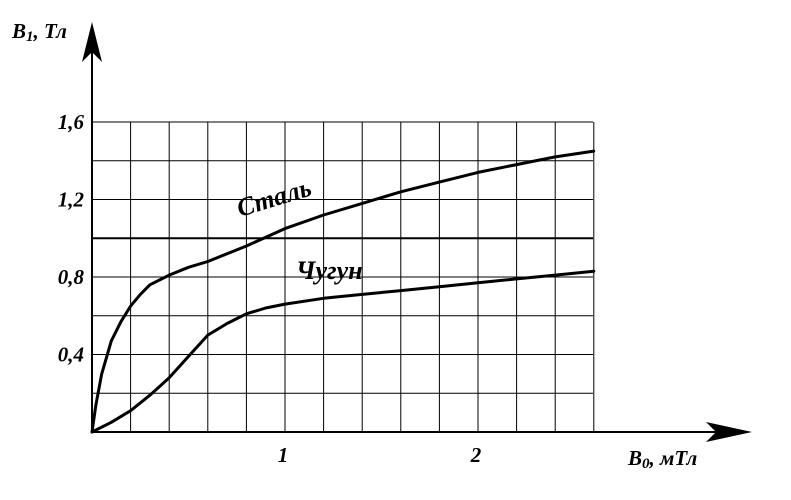 This screenshot has width=791, height=500. Describe the element at coordinates (71, 200) in the screenshot. I see `y-tick-label: 1,2` at that location.